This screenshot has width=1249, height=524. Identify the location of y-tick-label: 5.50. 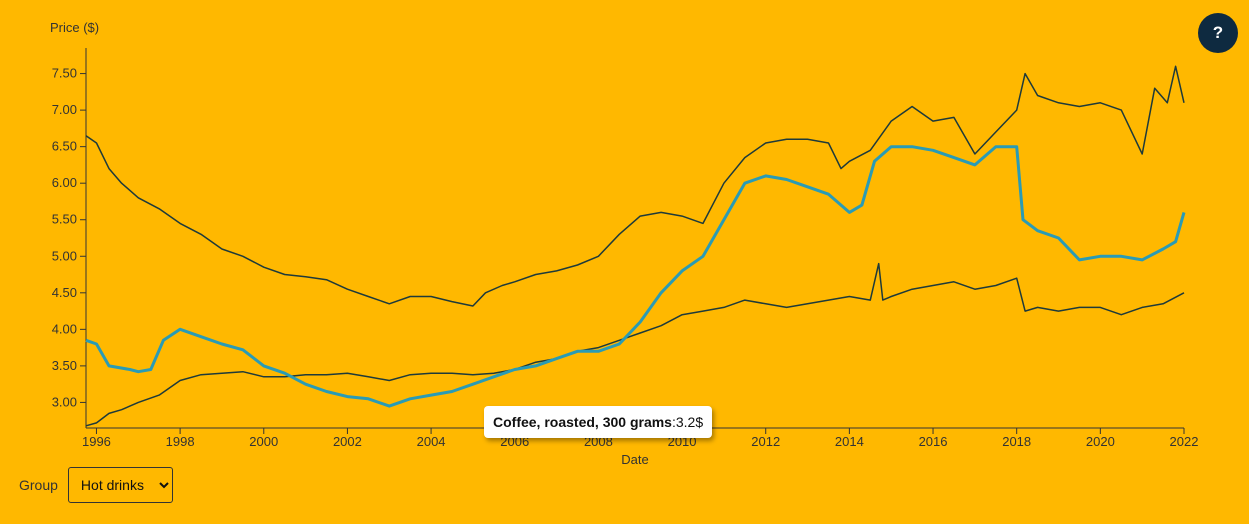
(64, 219).